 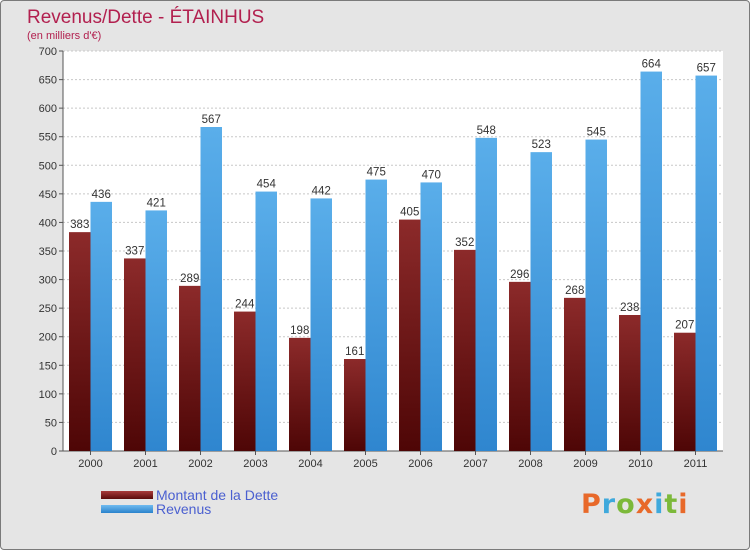 What do you see at coordinates (90, 464) in the screenshot?
I see `x-tick-label: 2000` at bounding box center [90, 464].